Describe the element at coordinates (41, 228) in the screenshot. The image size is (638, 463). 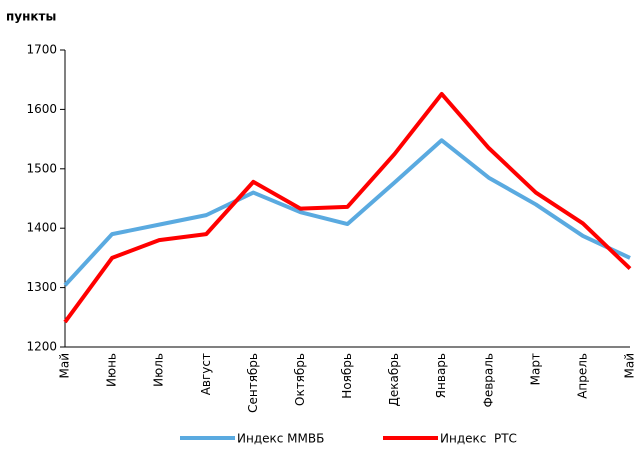
I see `y-tick-label: 1400` at that location.